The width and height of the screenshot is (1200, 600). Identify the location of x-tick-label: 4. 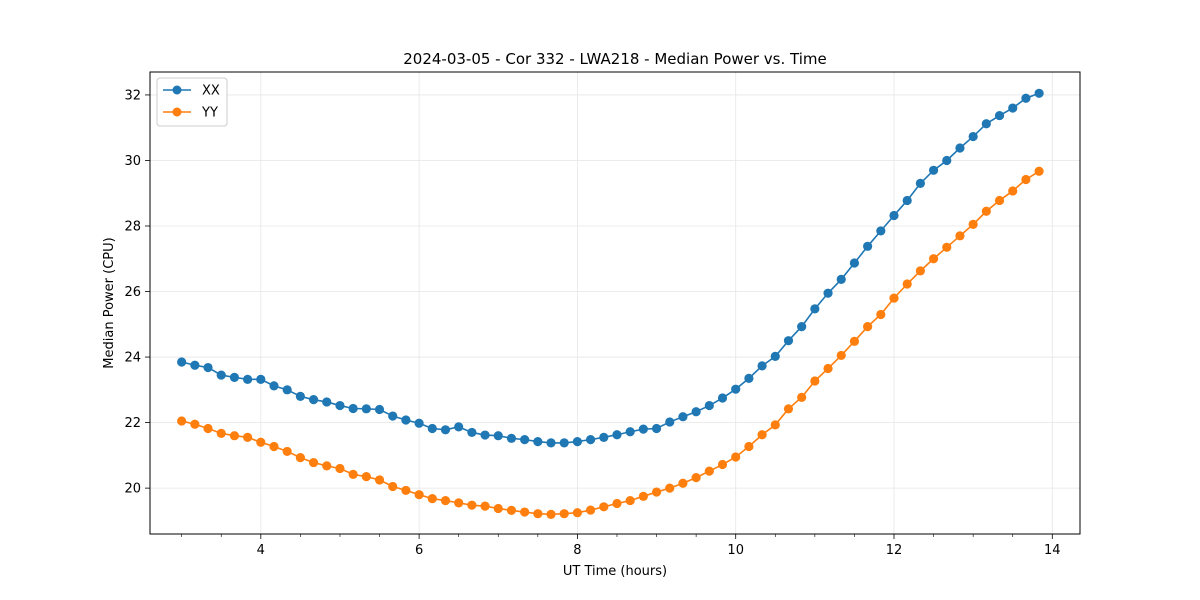
(261, 550).